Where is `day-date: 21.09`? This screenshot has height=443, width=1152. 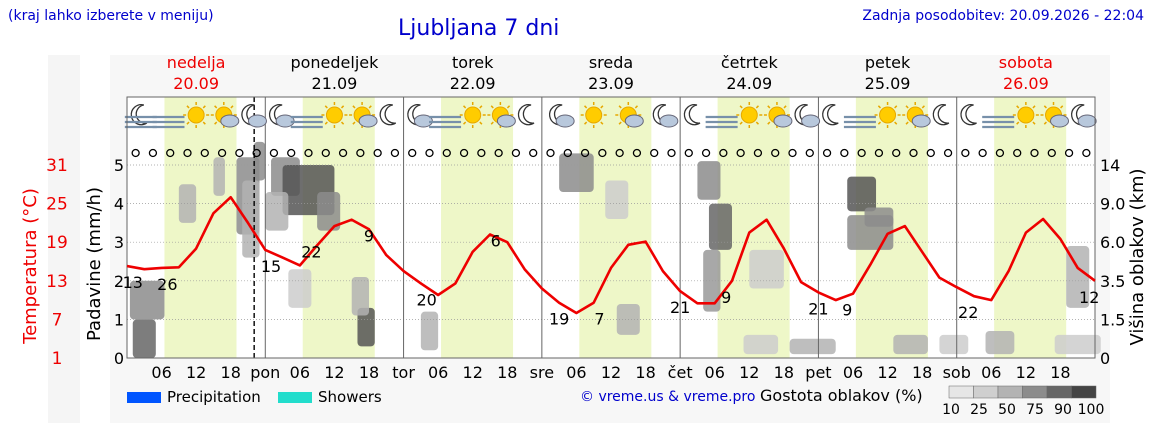
day-date: 21.09 is located at coordinates (335, 83).